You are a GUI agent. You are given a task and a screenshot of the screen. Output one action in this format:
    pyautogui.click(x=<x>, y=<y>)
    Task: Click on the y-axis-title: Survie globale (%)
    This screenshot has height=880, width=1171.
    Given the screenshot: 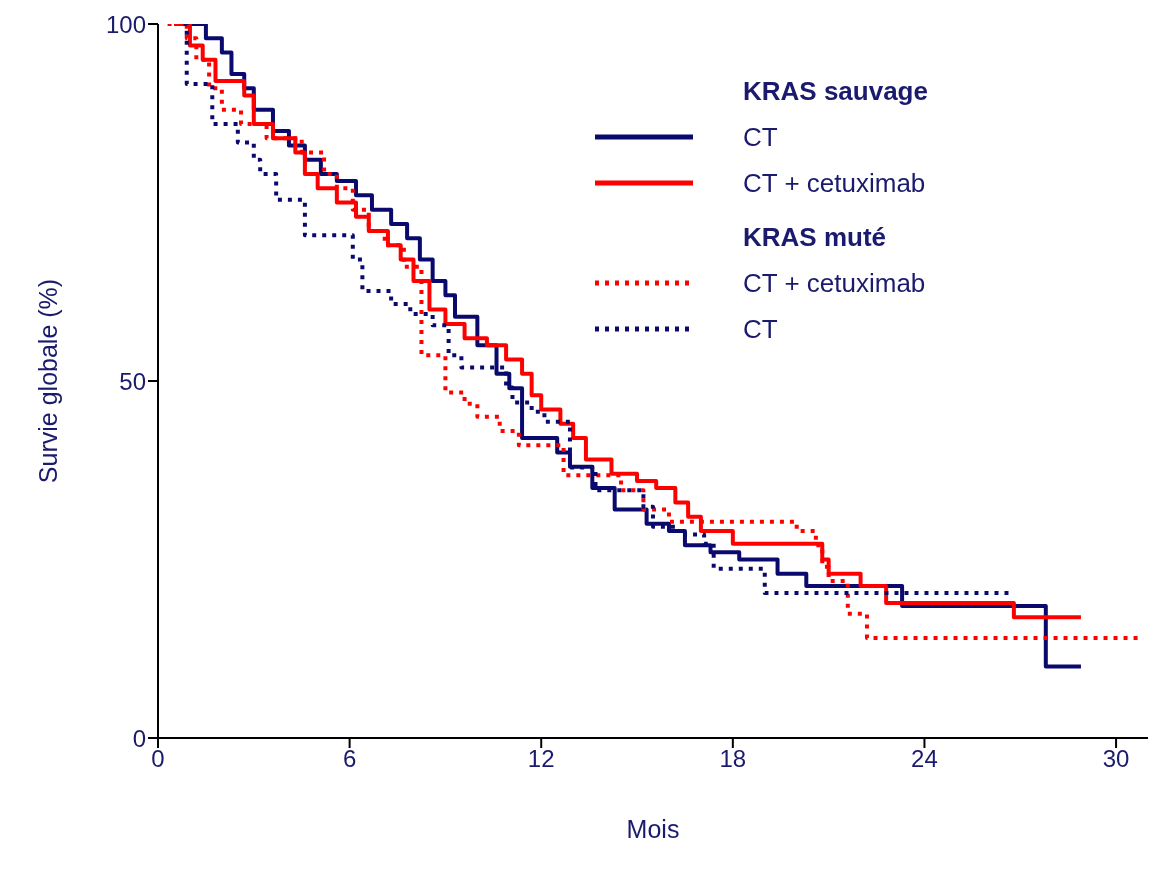 What is the action you would take?
    pyautogui.click(x=47, y=381)
    